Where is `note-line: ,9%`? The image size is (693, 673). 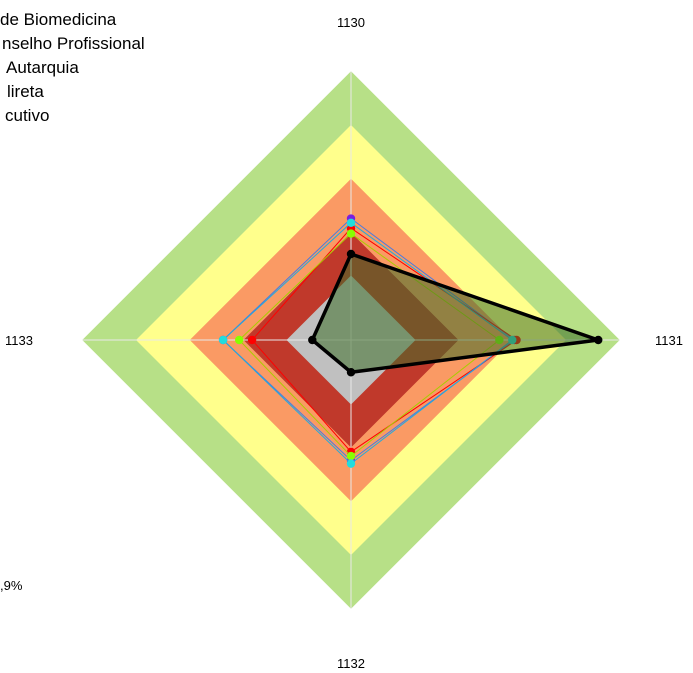 note-line: ,9% is located at coordinates (11, 585).